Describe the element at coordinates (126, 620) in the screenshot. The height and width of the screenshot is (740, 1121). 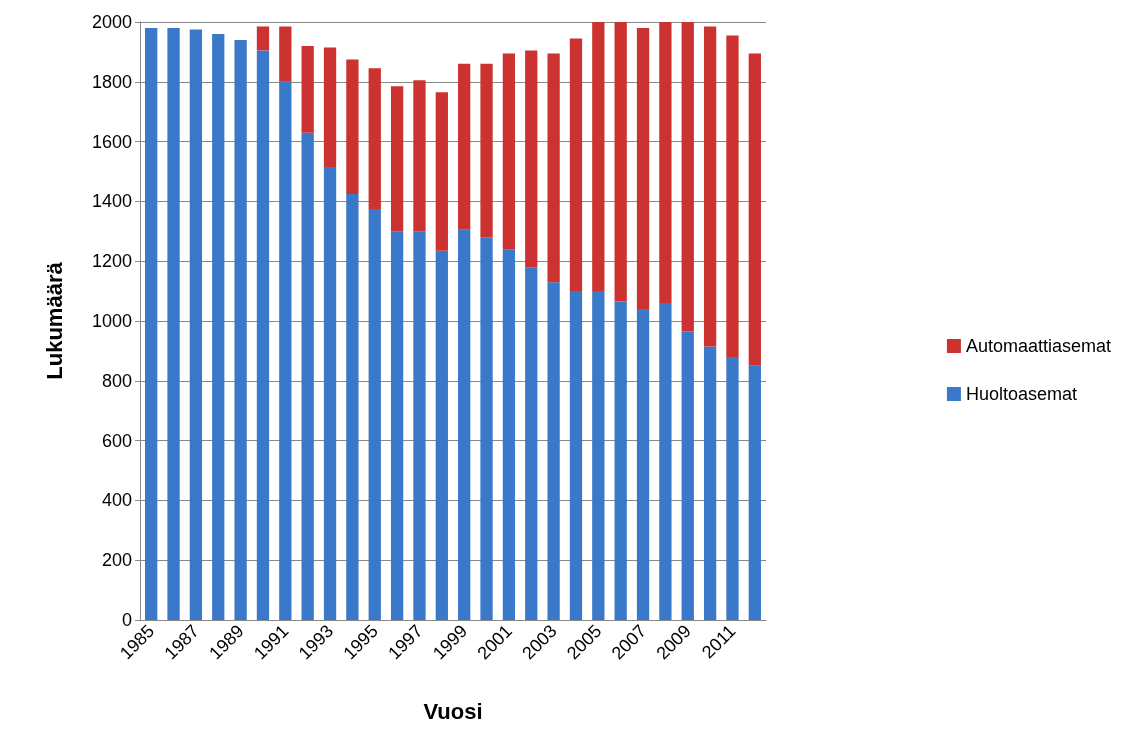
I see `y-tick-label: 0` at that location.